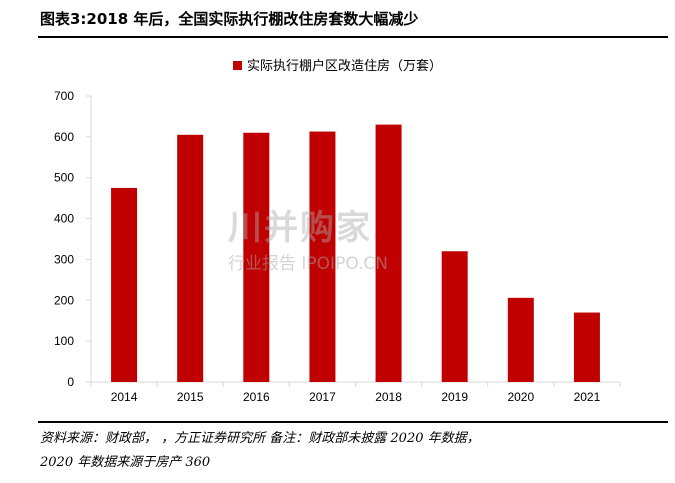  I want to click on chart-title: 图表3:2018 年后，全国实际执行棚改住房套数大幅减少, so click(229, 19).